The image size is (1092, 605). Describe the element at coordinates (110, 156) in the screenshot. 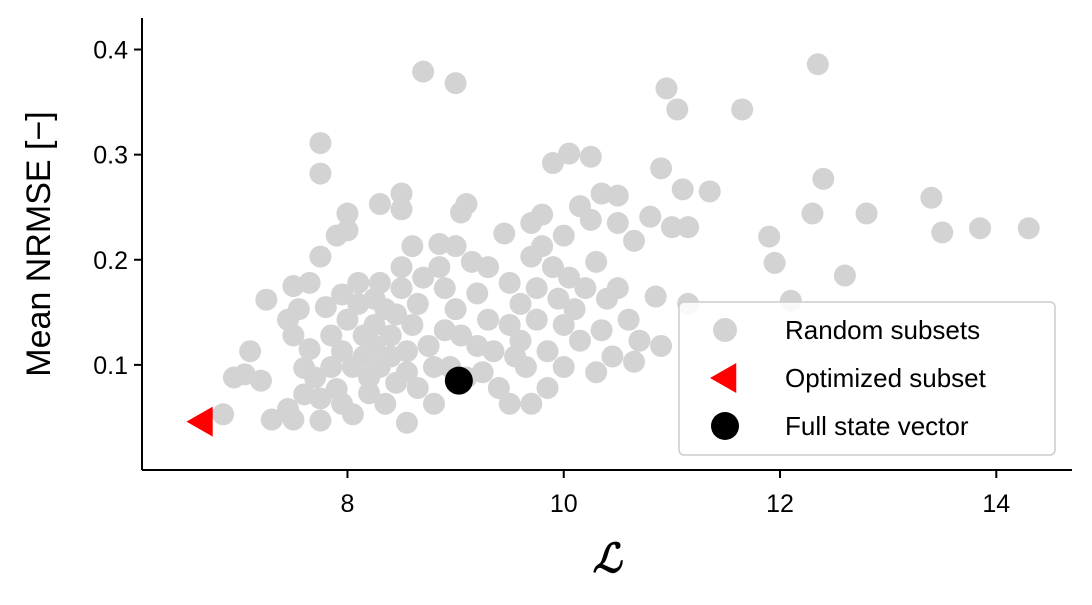

I see `y-tick-label: 0.3` at that location.